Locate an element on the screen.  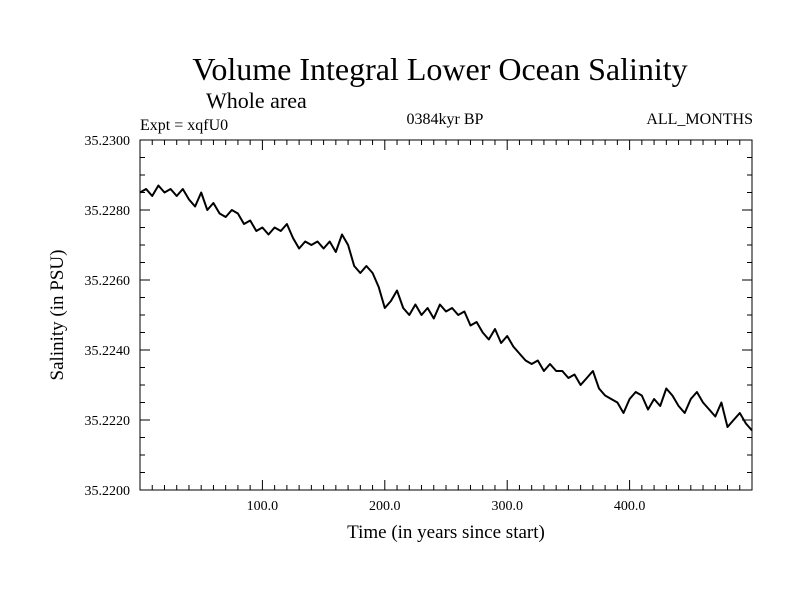
x-tick-label: 300.0 is located at coordinates (507, 506).